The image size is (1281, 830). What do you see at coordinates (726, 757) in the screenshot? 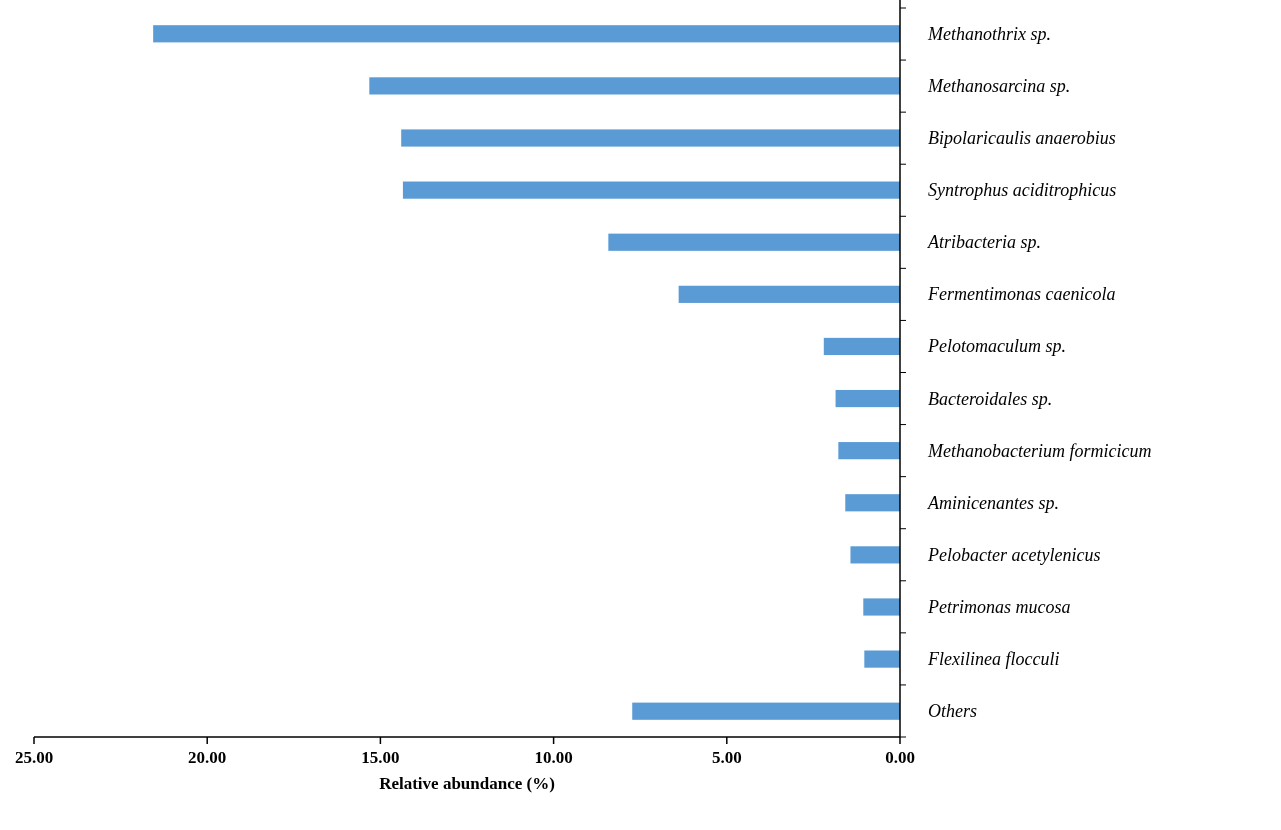
I see `x-tick-label: 5.00` at bounding box center [726, 757].